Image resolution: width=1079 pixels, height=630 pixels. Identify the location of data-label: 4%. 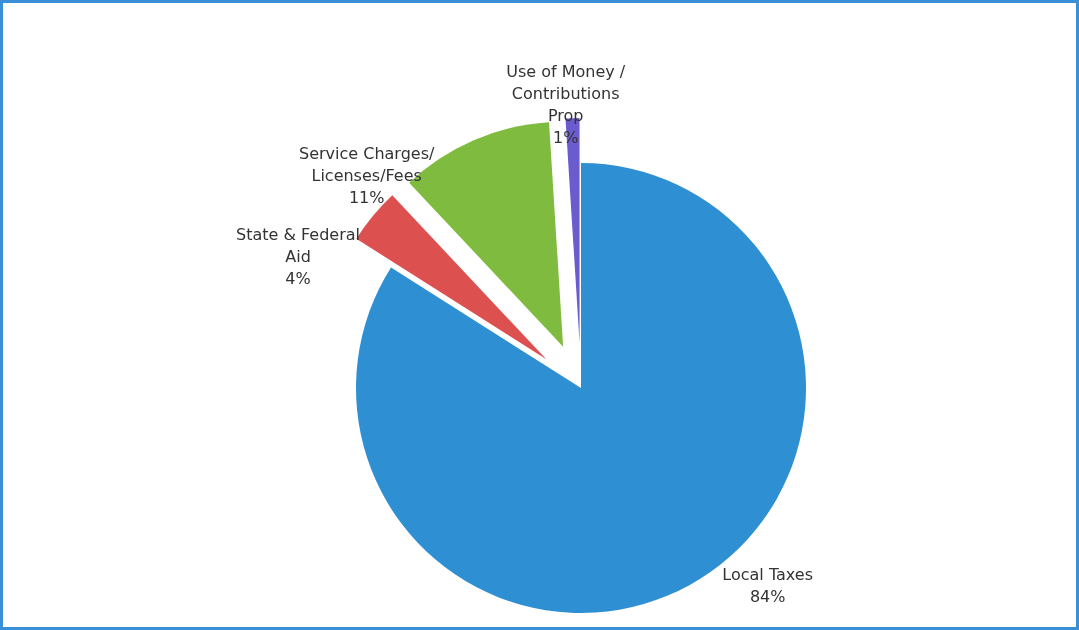
(298, 278).